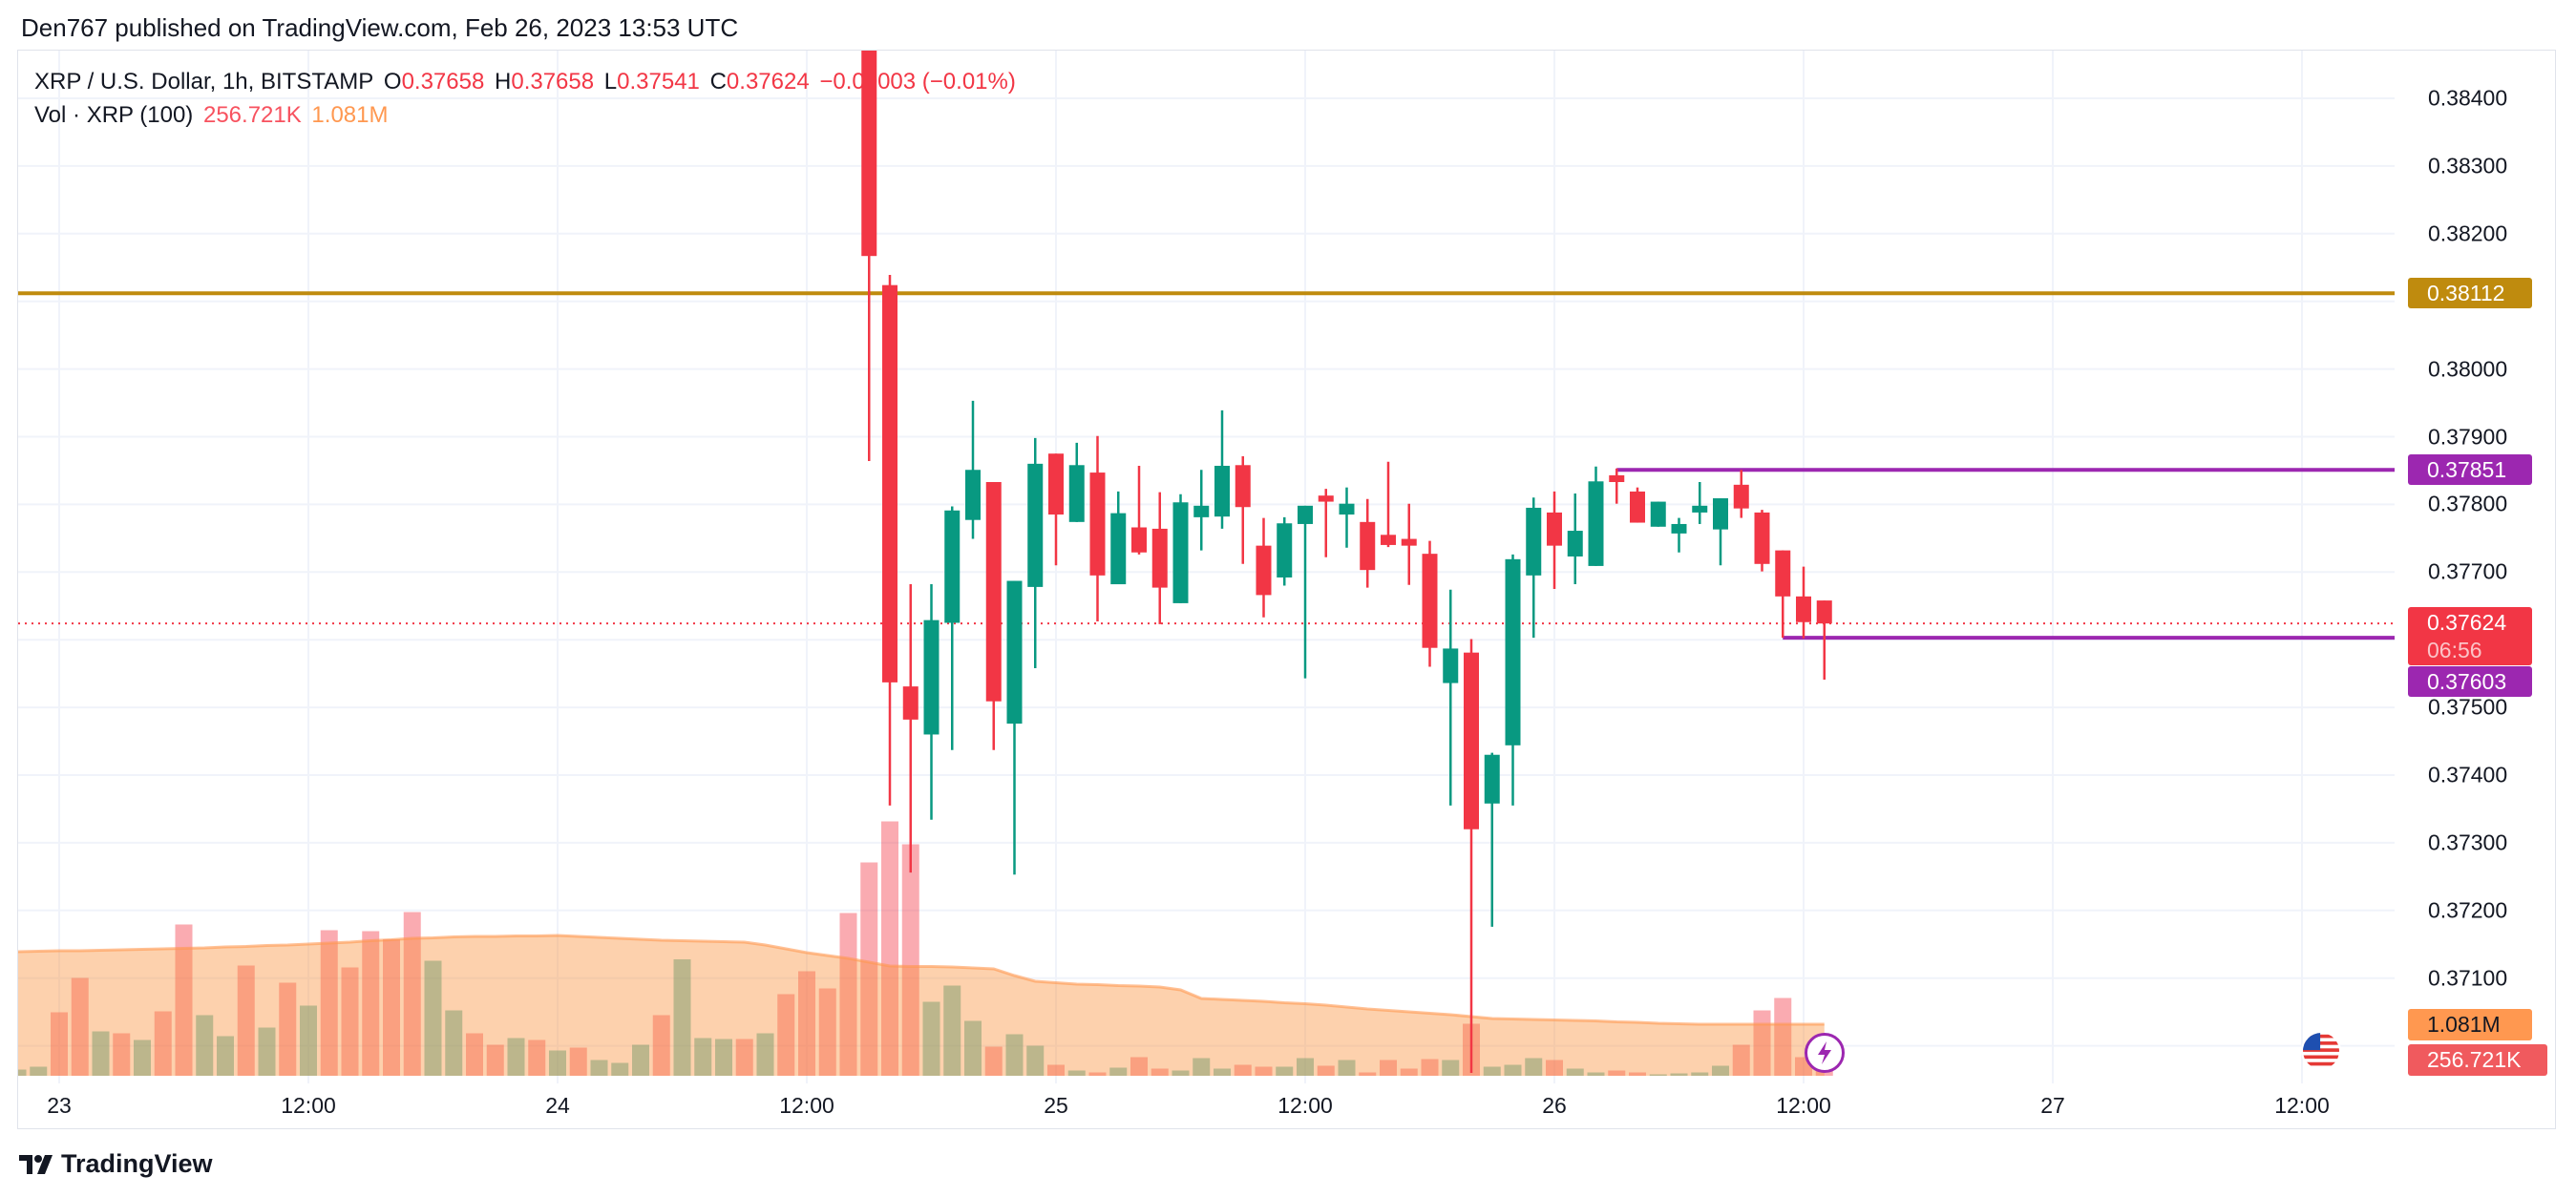 This screenshot has width=2576, height=1197. I want to click on tradingview-logo-icon, so click(36, 1164).